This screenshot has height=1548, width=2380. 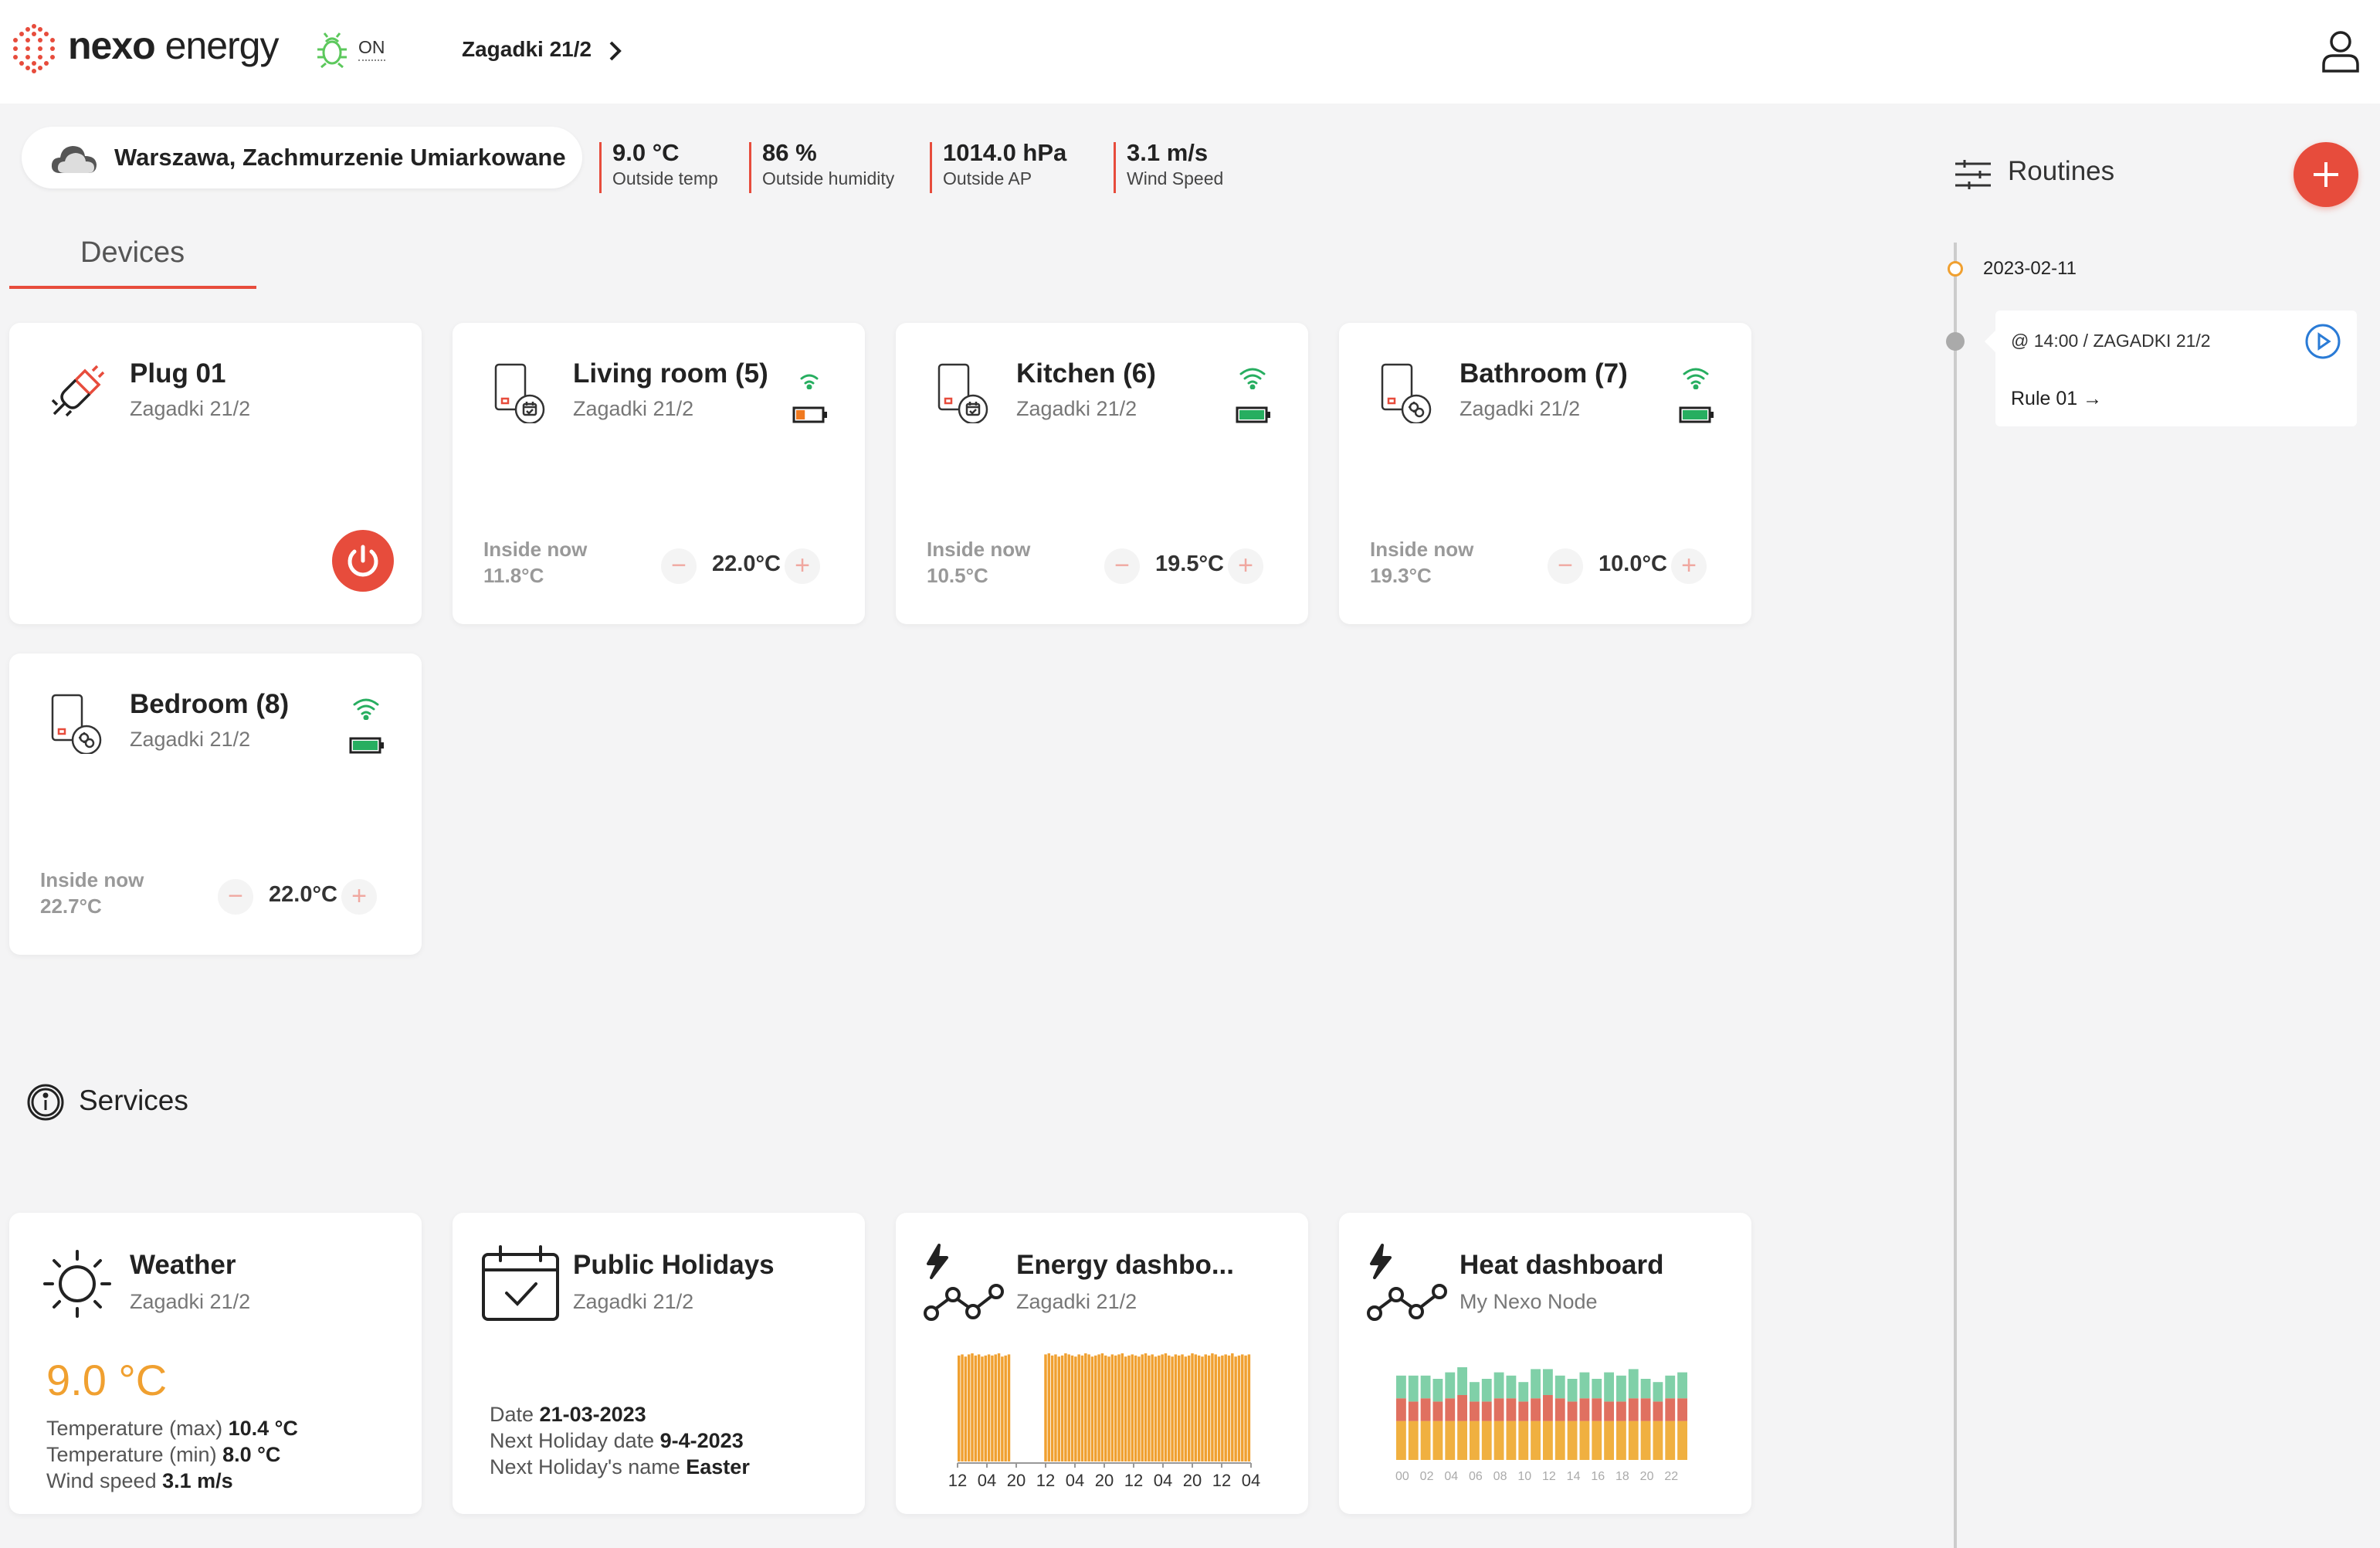 I want to click on heat-x-tick-label: 20, so click(x=1647, y=1476).